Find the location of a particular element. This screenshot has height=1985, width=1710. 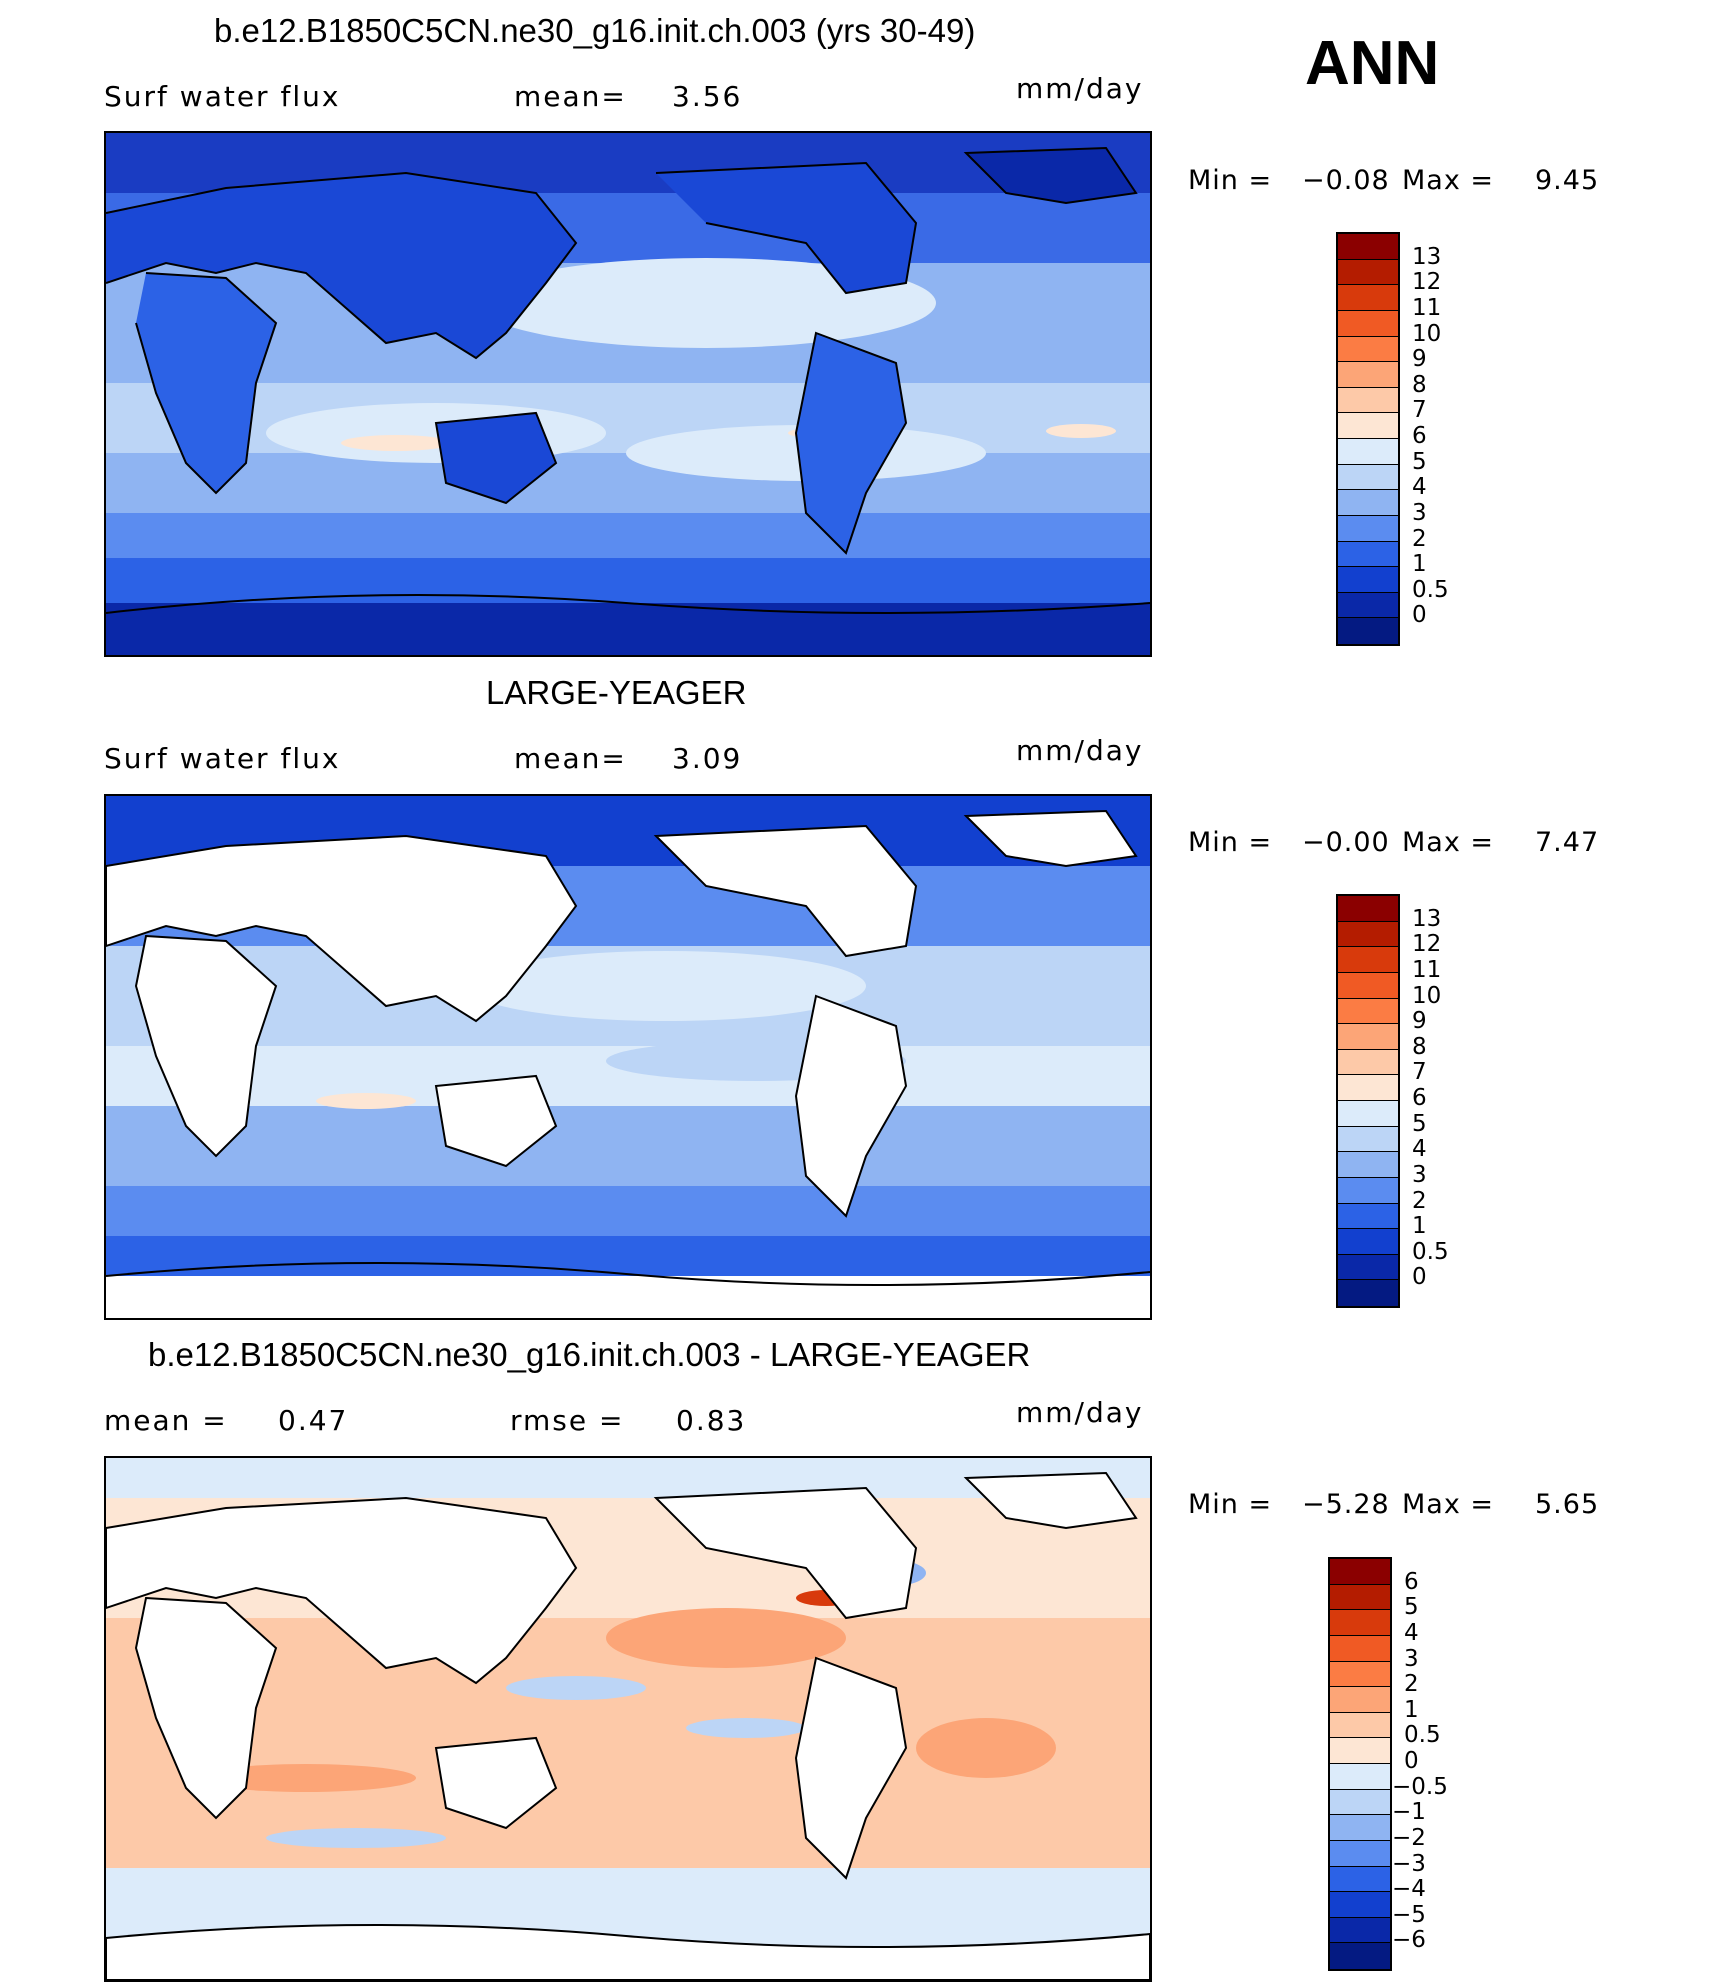

panel3-min-label: Min = is located at coordinates (1230, 1504).